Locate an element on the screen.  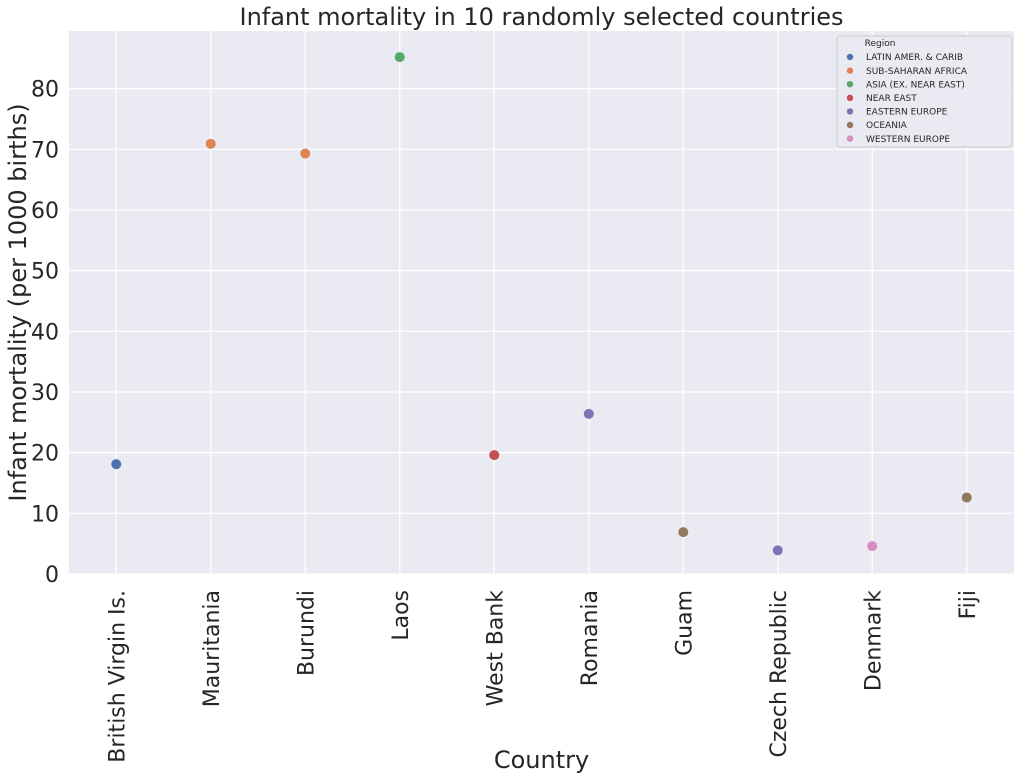
x-axis-label: Country is located at coordinates (541, 760).